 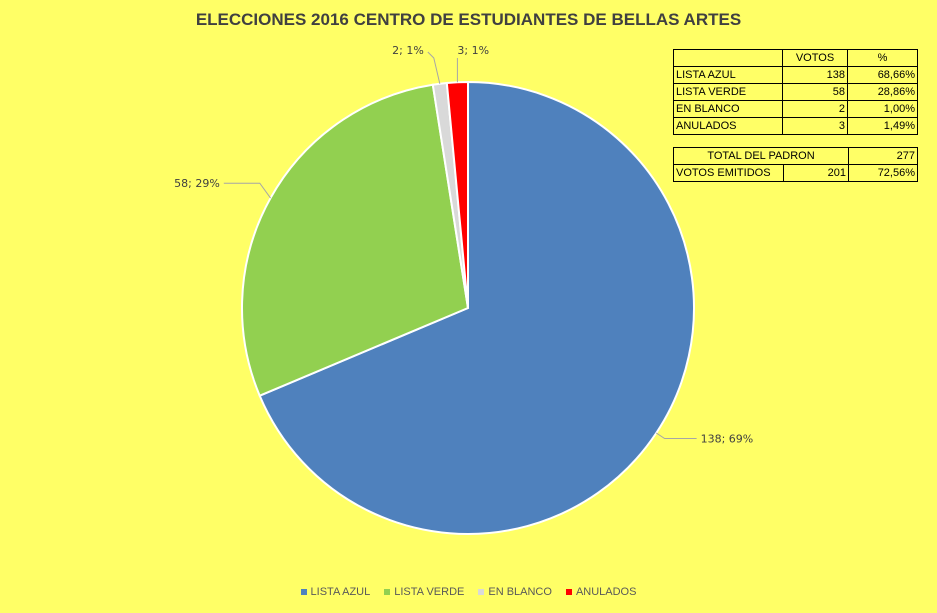 I want to click on legend-item-lista-verde: LISTA VERDE, so click(x=424, y=592).